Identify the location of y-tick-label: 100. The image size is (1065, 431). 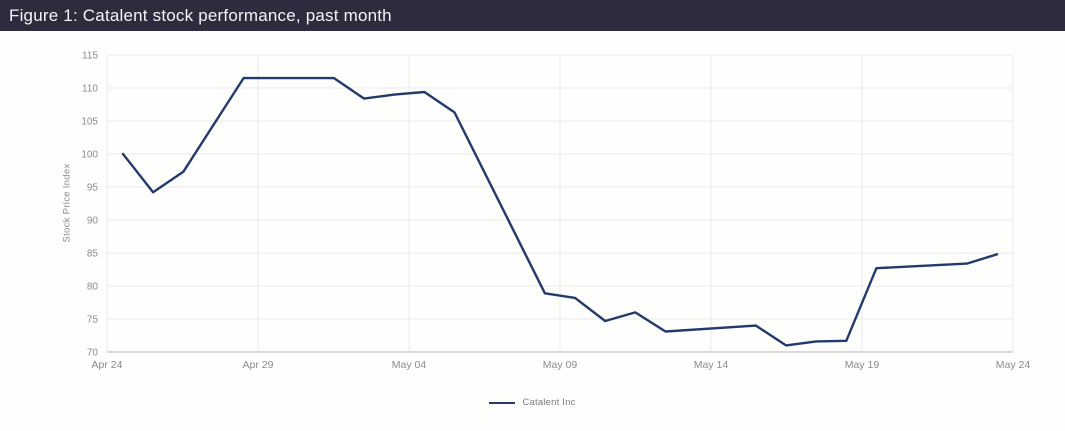
(89, 155).